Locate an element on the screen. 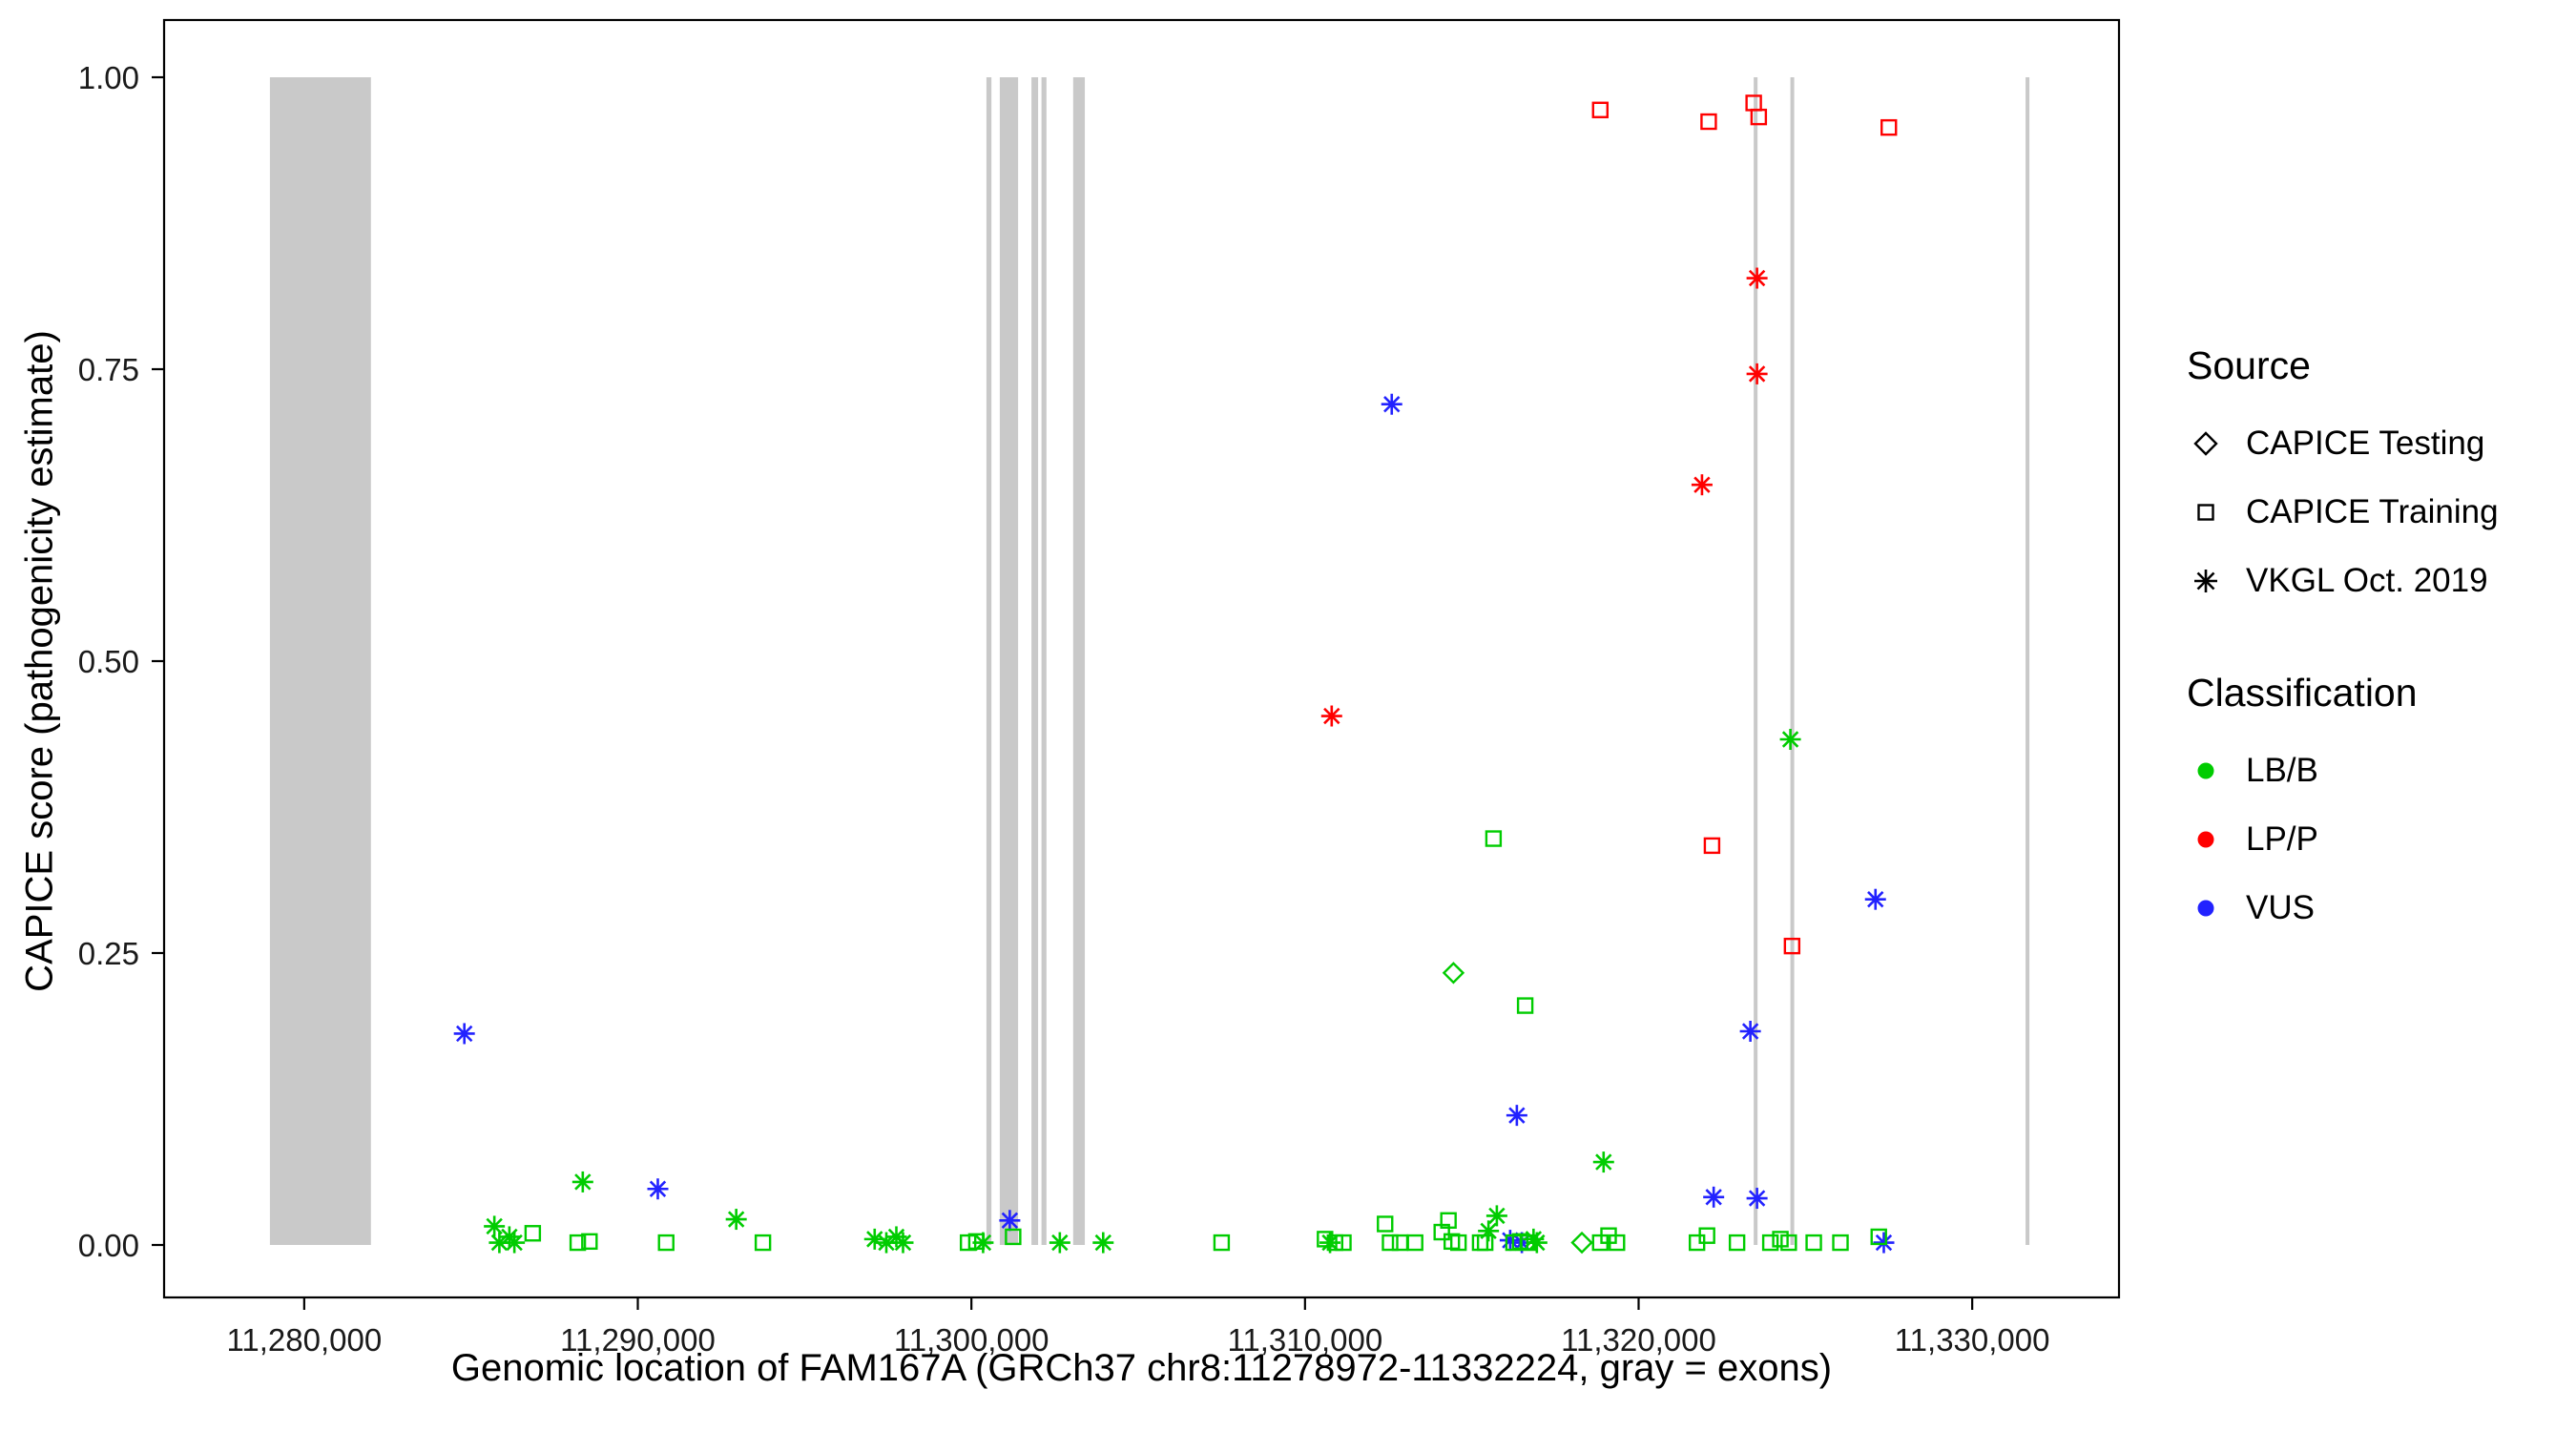  legend-item-lbb: LB/B is located at coordinates (2343, 770).